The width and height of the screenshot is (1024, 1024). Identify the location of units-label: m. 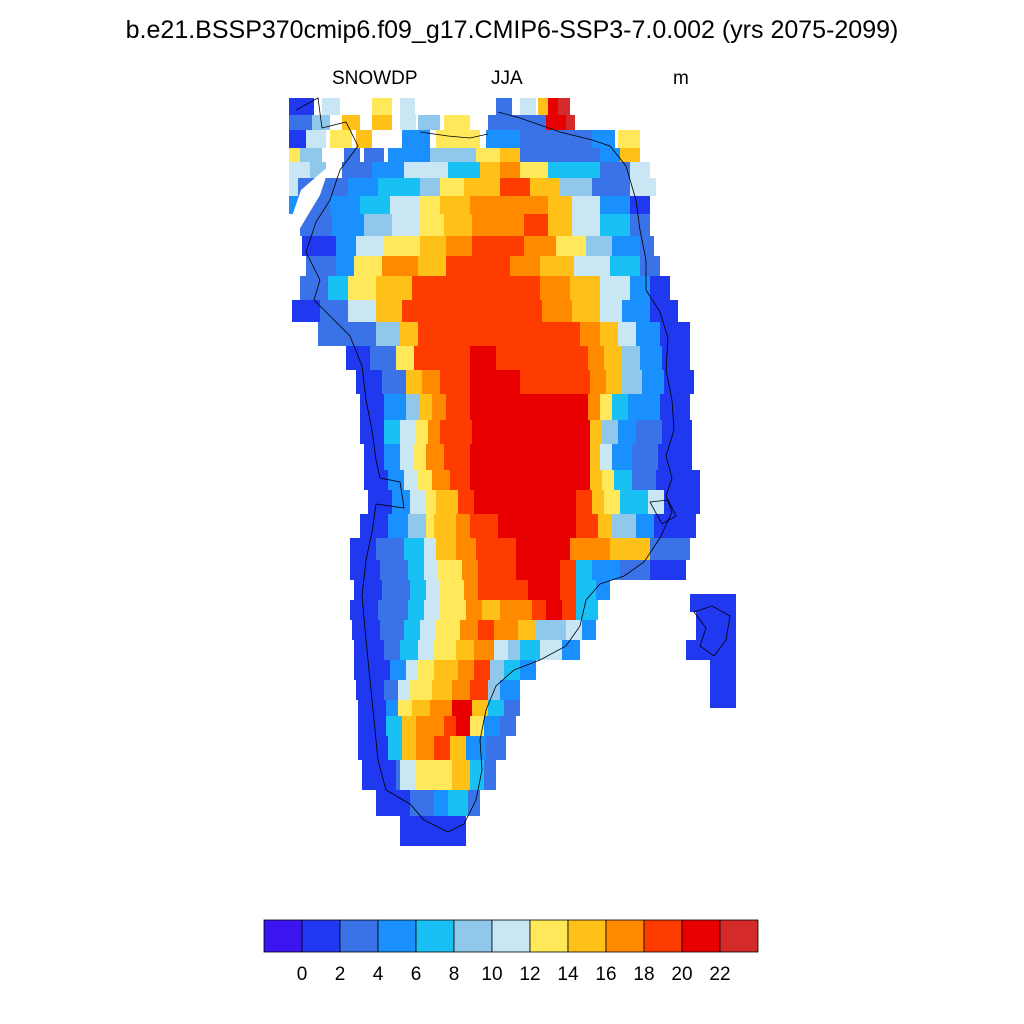
(681, 78).